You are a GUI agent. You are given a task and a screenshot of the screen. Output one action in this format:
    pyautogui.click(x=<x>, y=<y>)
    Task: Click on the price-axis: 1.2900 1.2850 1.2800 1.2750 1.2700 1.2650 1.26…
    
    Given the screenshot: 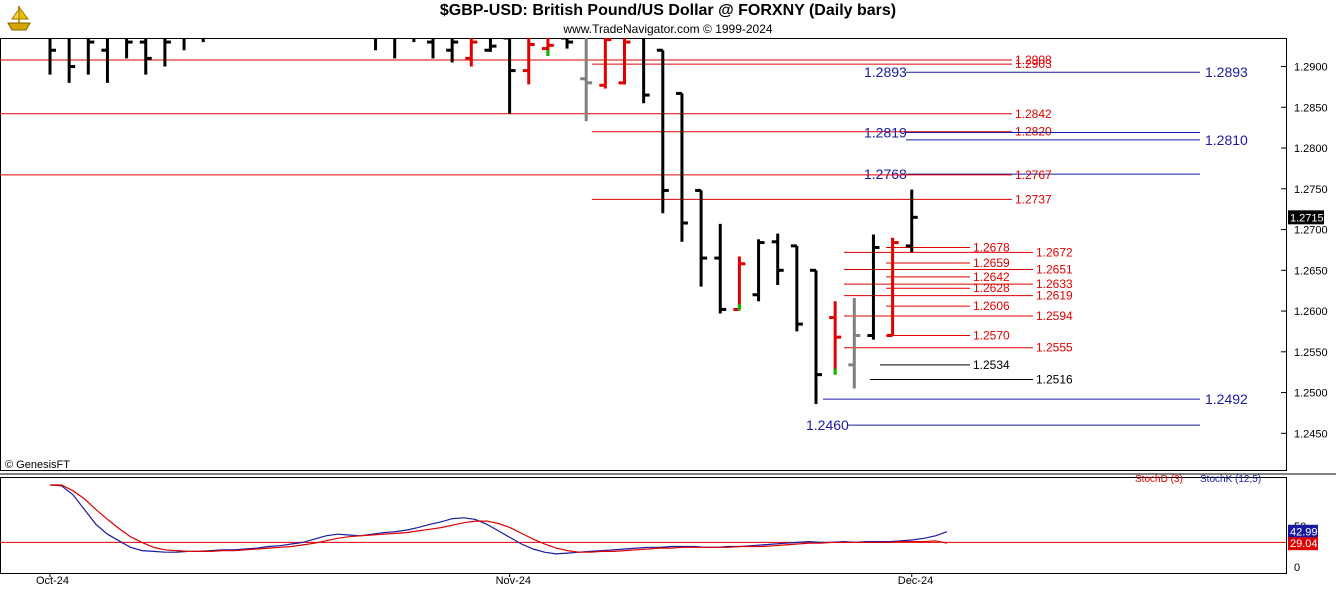 What is the action you would take?
    pyautogui.click(x=1304, y=251)
    